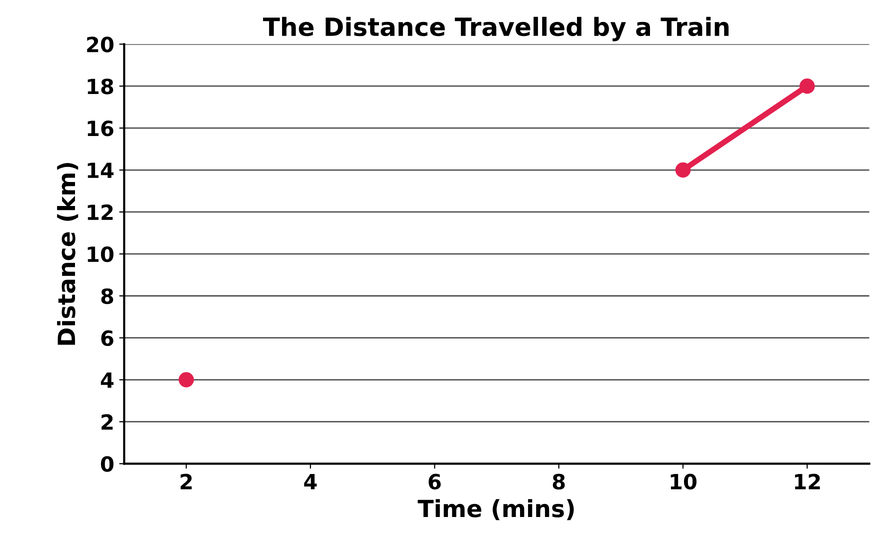 This screenshot has width=887, height=552. What do you see at coordinates (101, 254) in the screenshot?
I see `y-tick-label: 10` at bounding box center [101, 254].